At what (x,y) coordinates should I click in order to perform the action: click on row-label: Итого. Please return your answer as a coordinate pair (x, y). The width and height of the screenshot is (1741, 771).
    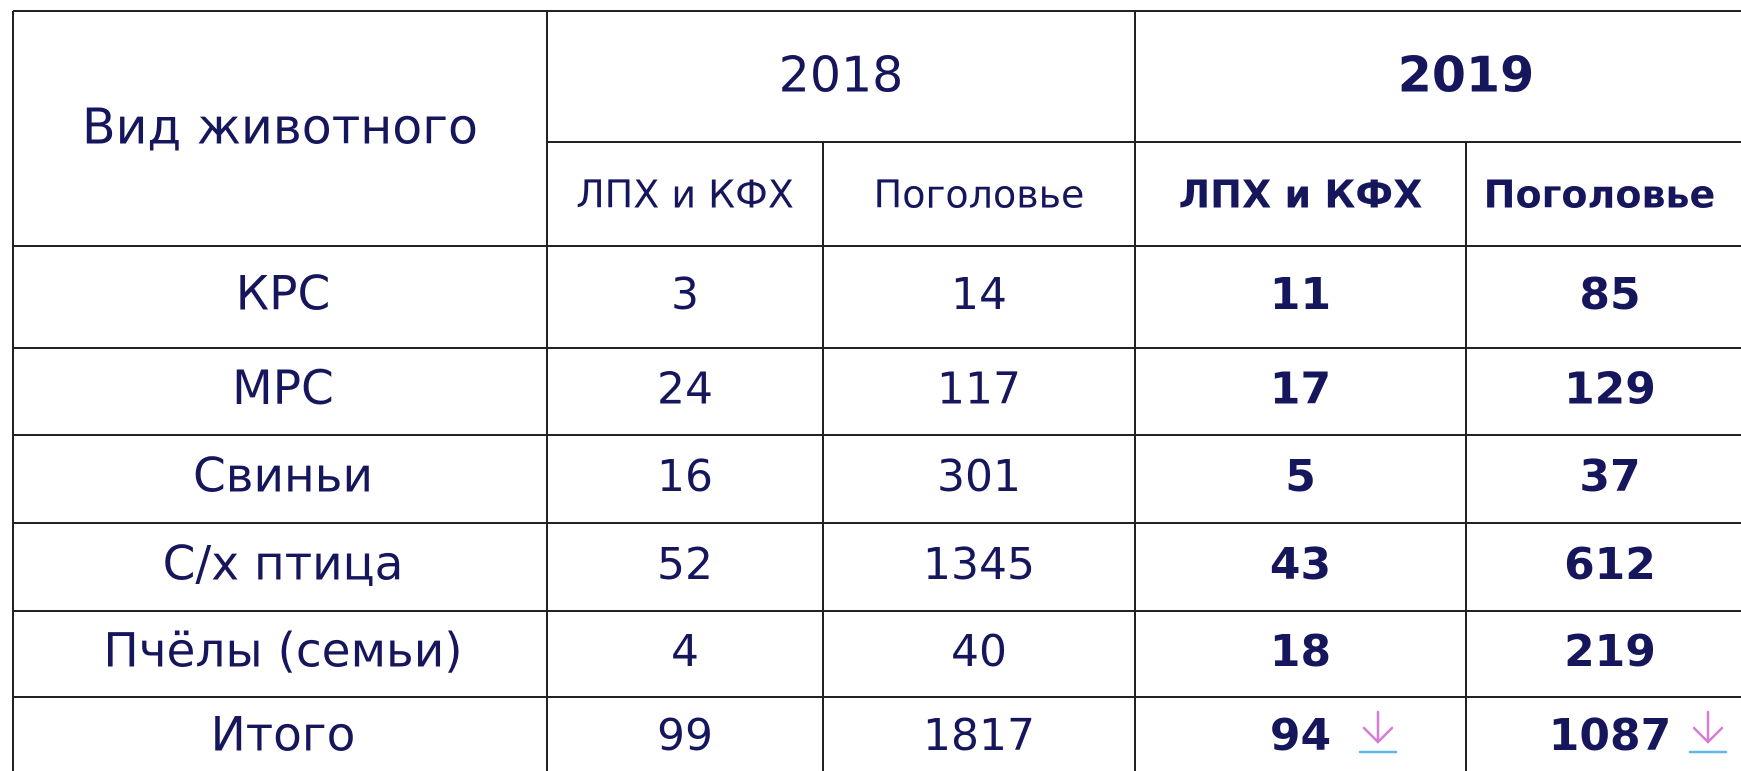
    Looking at the image, I should click on (283, 735).